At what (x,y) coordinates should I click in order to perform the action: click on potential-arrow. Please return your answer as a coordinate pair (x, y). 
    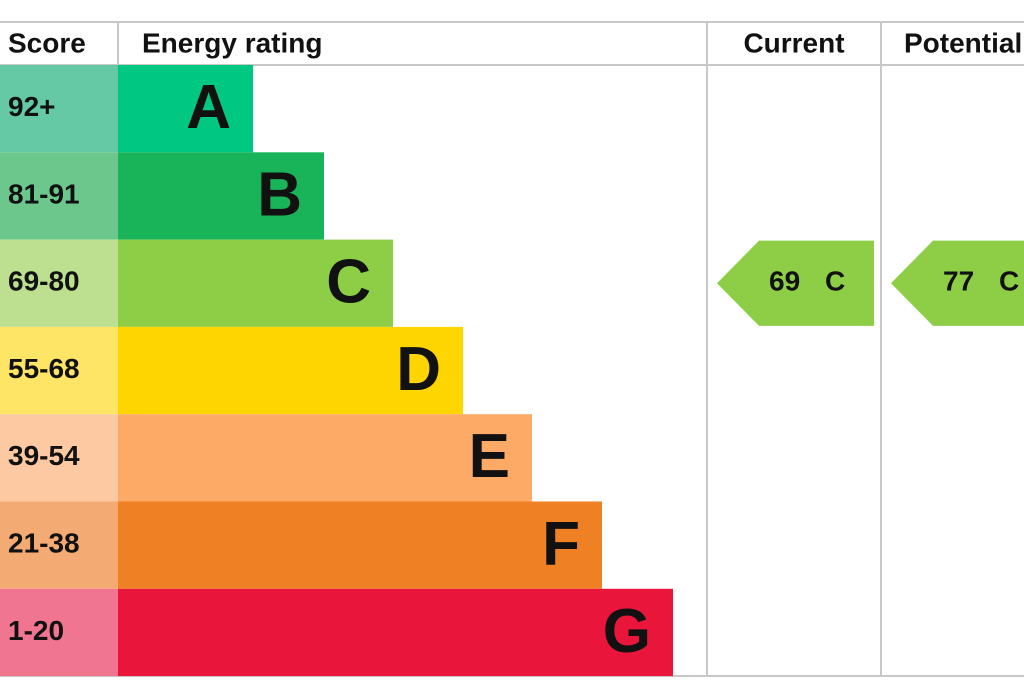
    Looking at the image, I should click on (957, 283).